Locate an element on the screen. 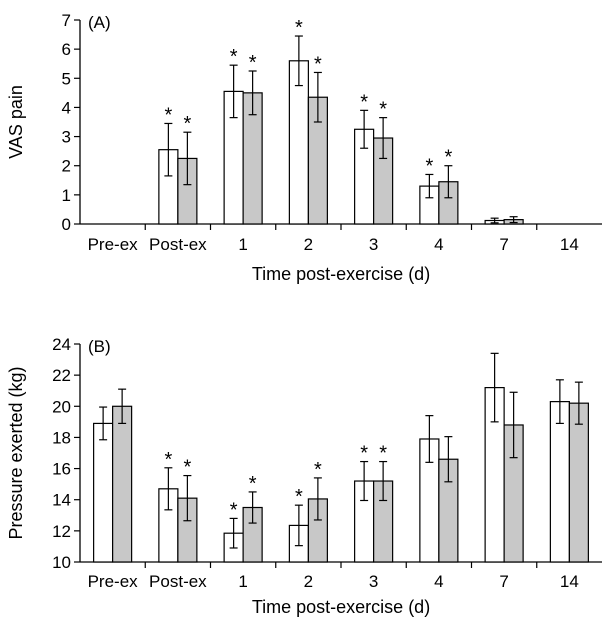 This screenshot has height=624, width=606. y-tick-label: 14 is located at coordinates (61, 500).